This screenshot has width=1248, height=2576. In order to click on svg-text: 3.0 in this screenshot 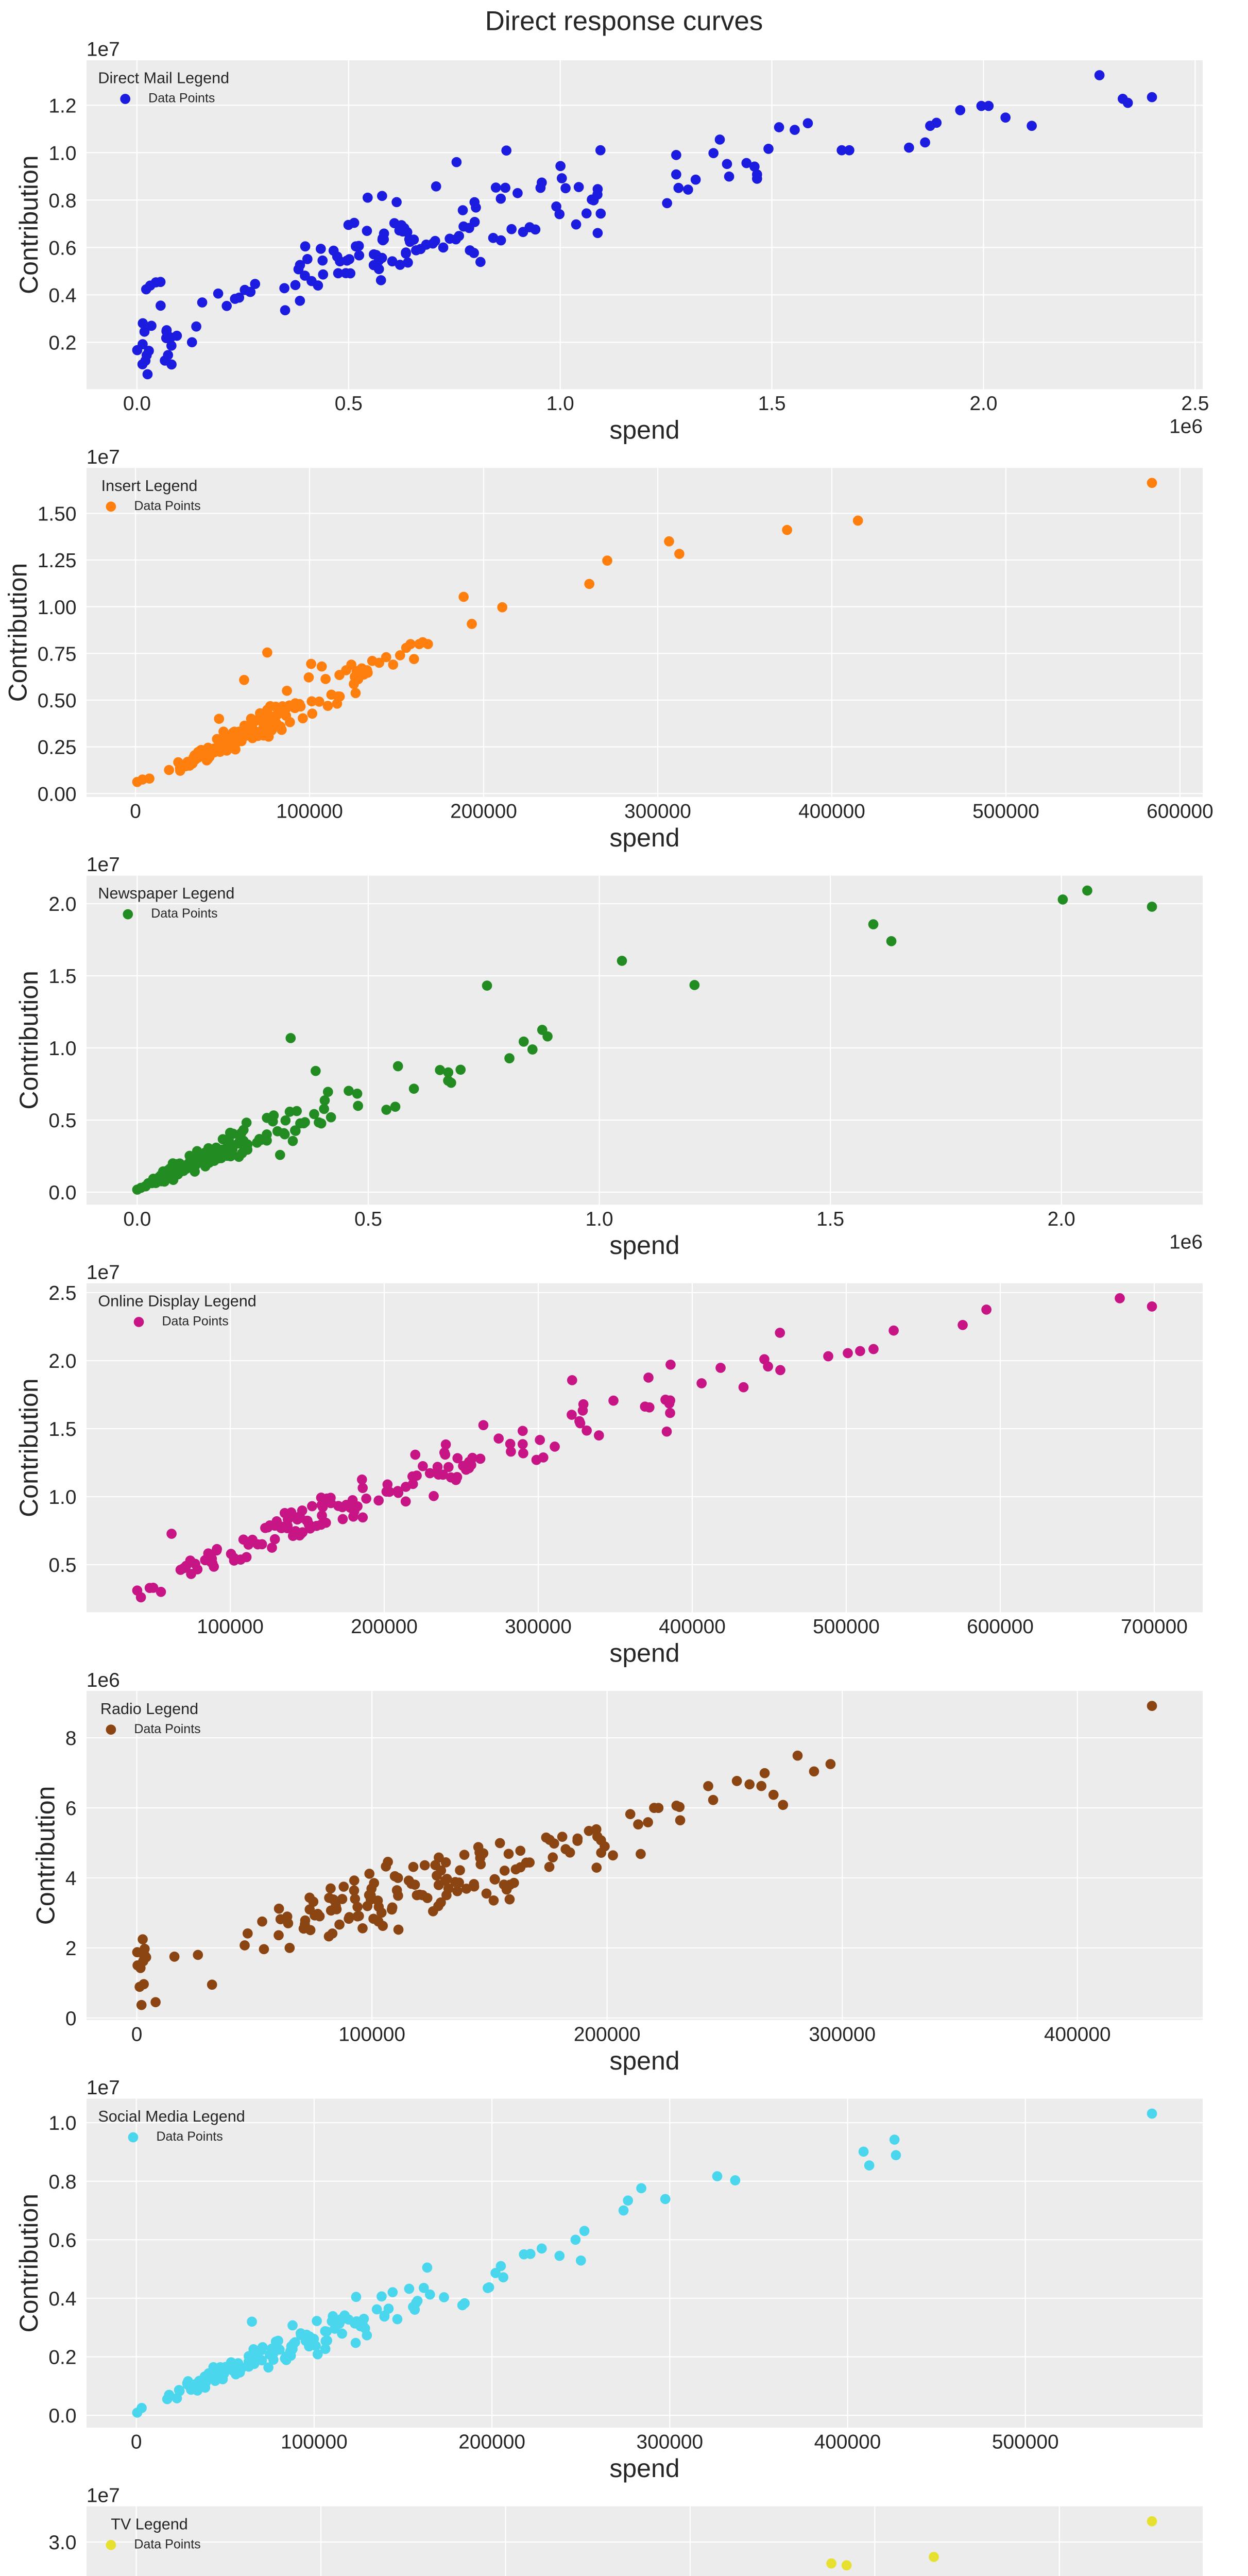, I will do `click(62, 2543)`.